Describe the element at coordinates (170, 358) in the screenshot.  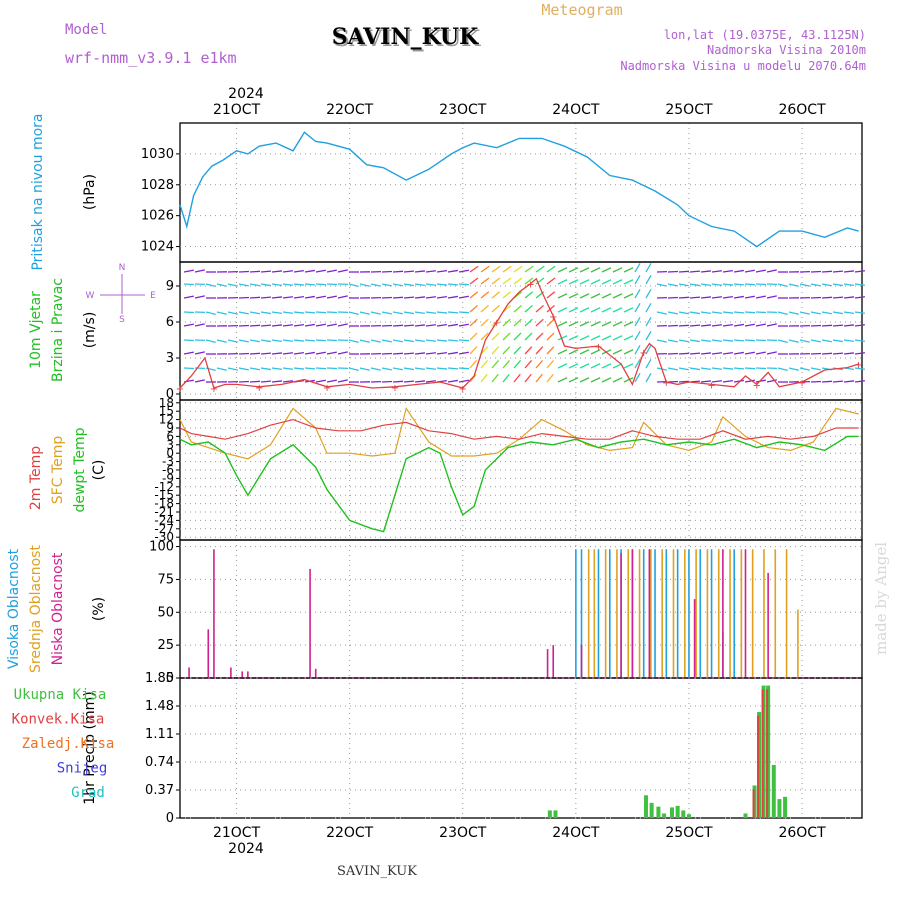
I see `y-tick-label: 3` at that location.